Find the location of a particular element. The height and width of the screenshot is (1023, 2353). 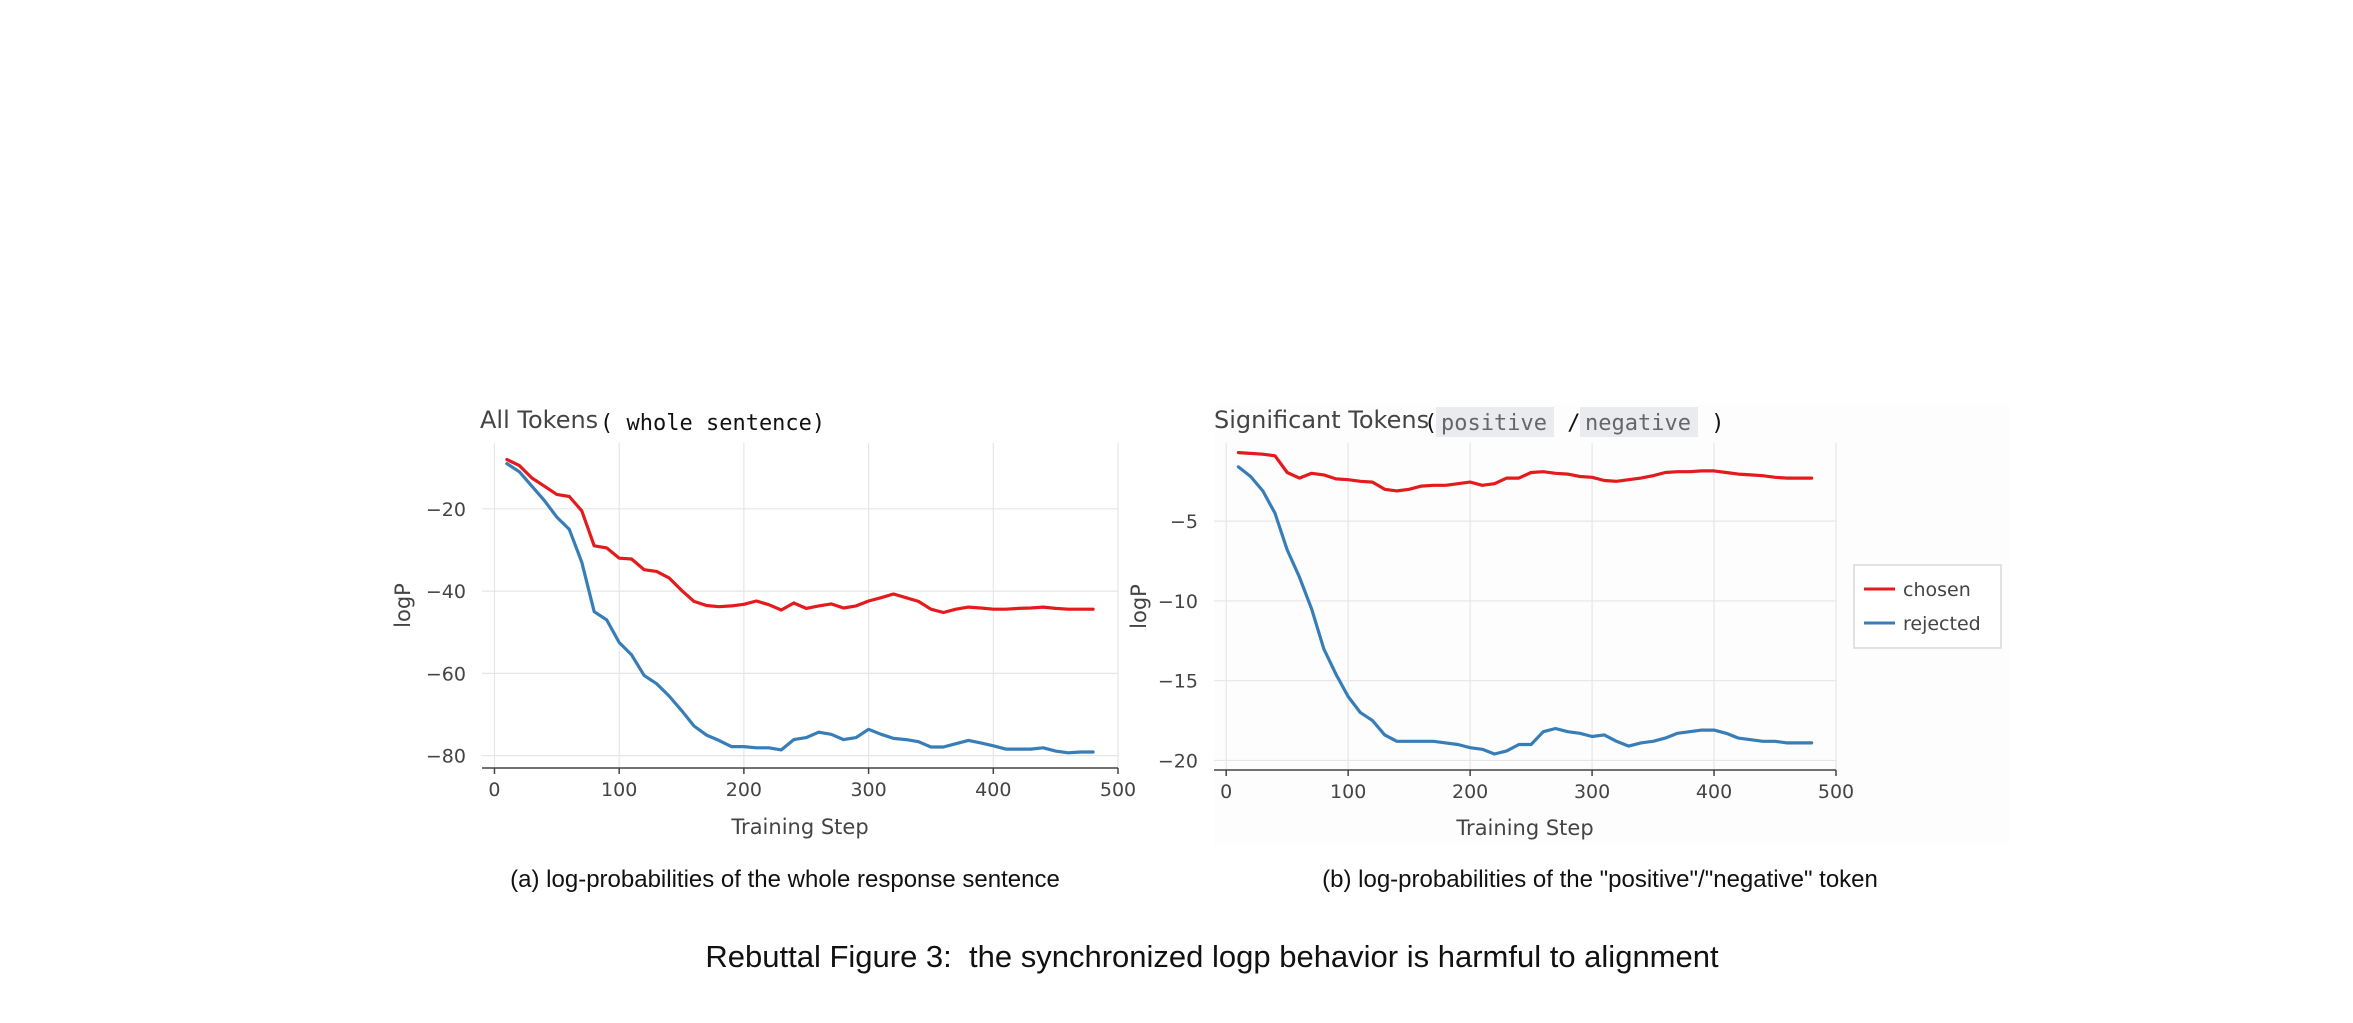

chart-b-title-tag2-bg is located at coordinates (1639, 422).